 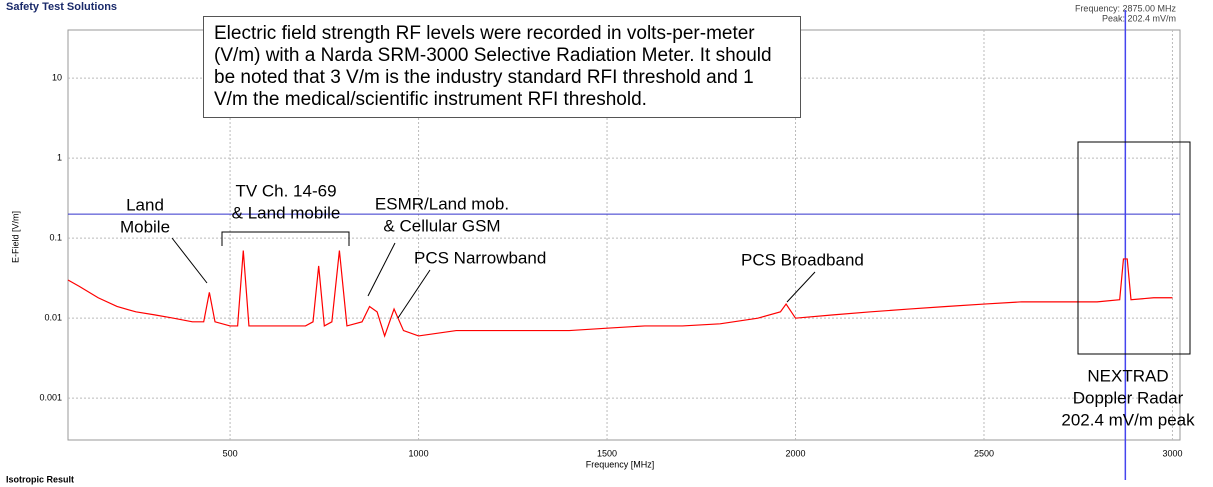 What do you see at coordinates (442, 203) in the screenshot?
I see `annotation: ESMR/Land mob.` at bounding box center [442, 203].